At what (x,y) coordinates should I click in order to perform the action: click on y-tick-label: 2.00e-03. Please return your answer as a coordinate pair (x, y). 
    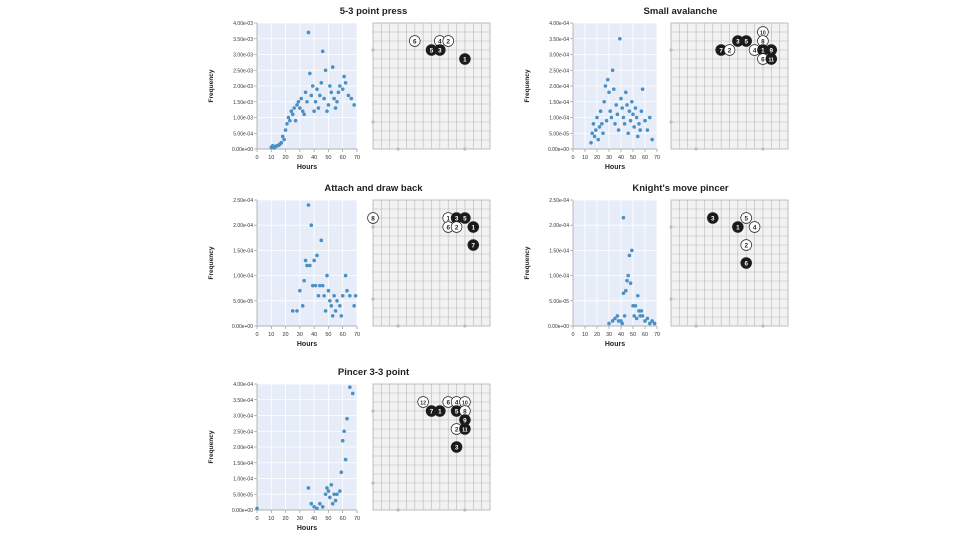
    Looking at the image, I should click on (243, 87).